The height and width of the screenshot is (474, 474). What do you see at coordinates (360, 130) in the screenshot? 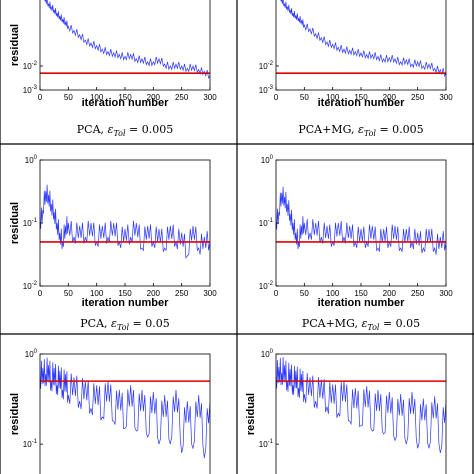
I see `panel-title: PCA+MG, εTol = 0.005` at bounding box center [360, 130].